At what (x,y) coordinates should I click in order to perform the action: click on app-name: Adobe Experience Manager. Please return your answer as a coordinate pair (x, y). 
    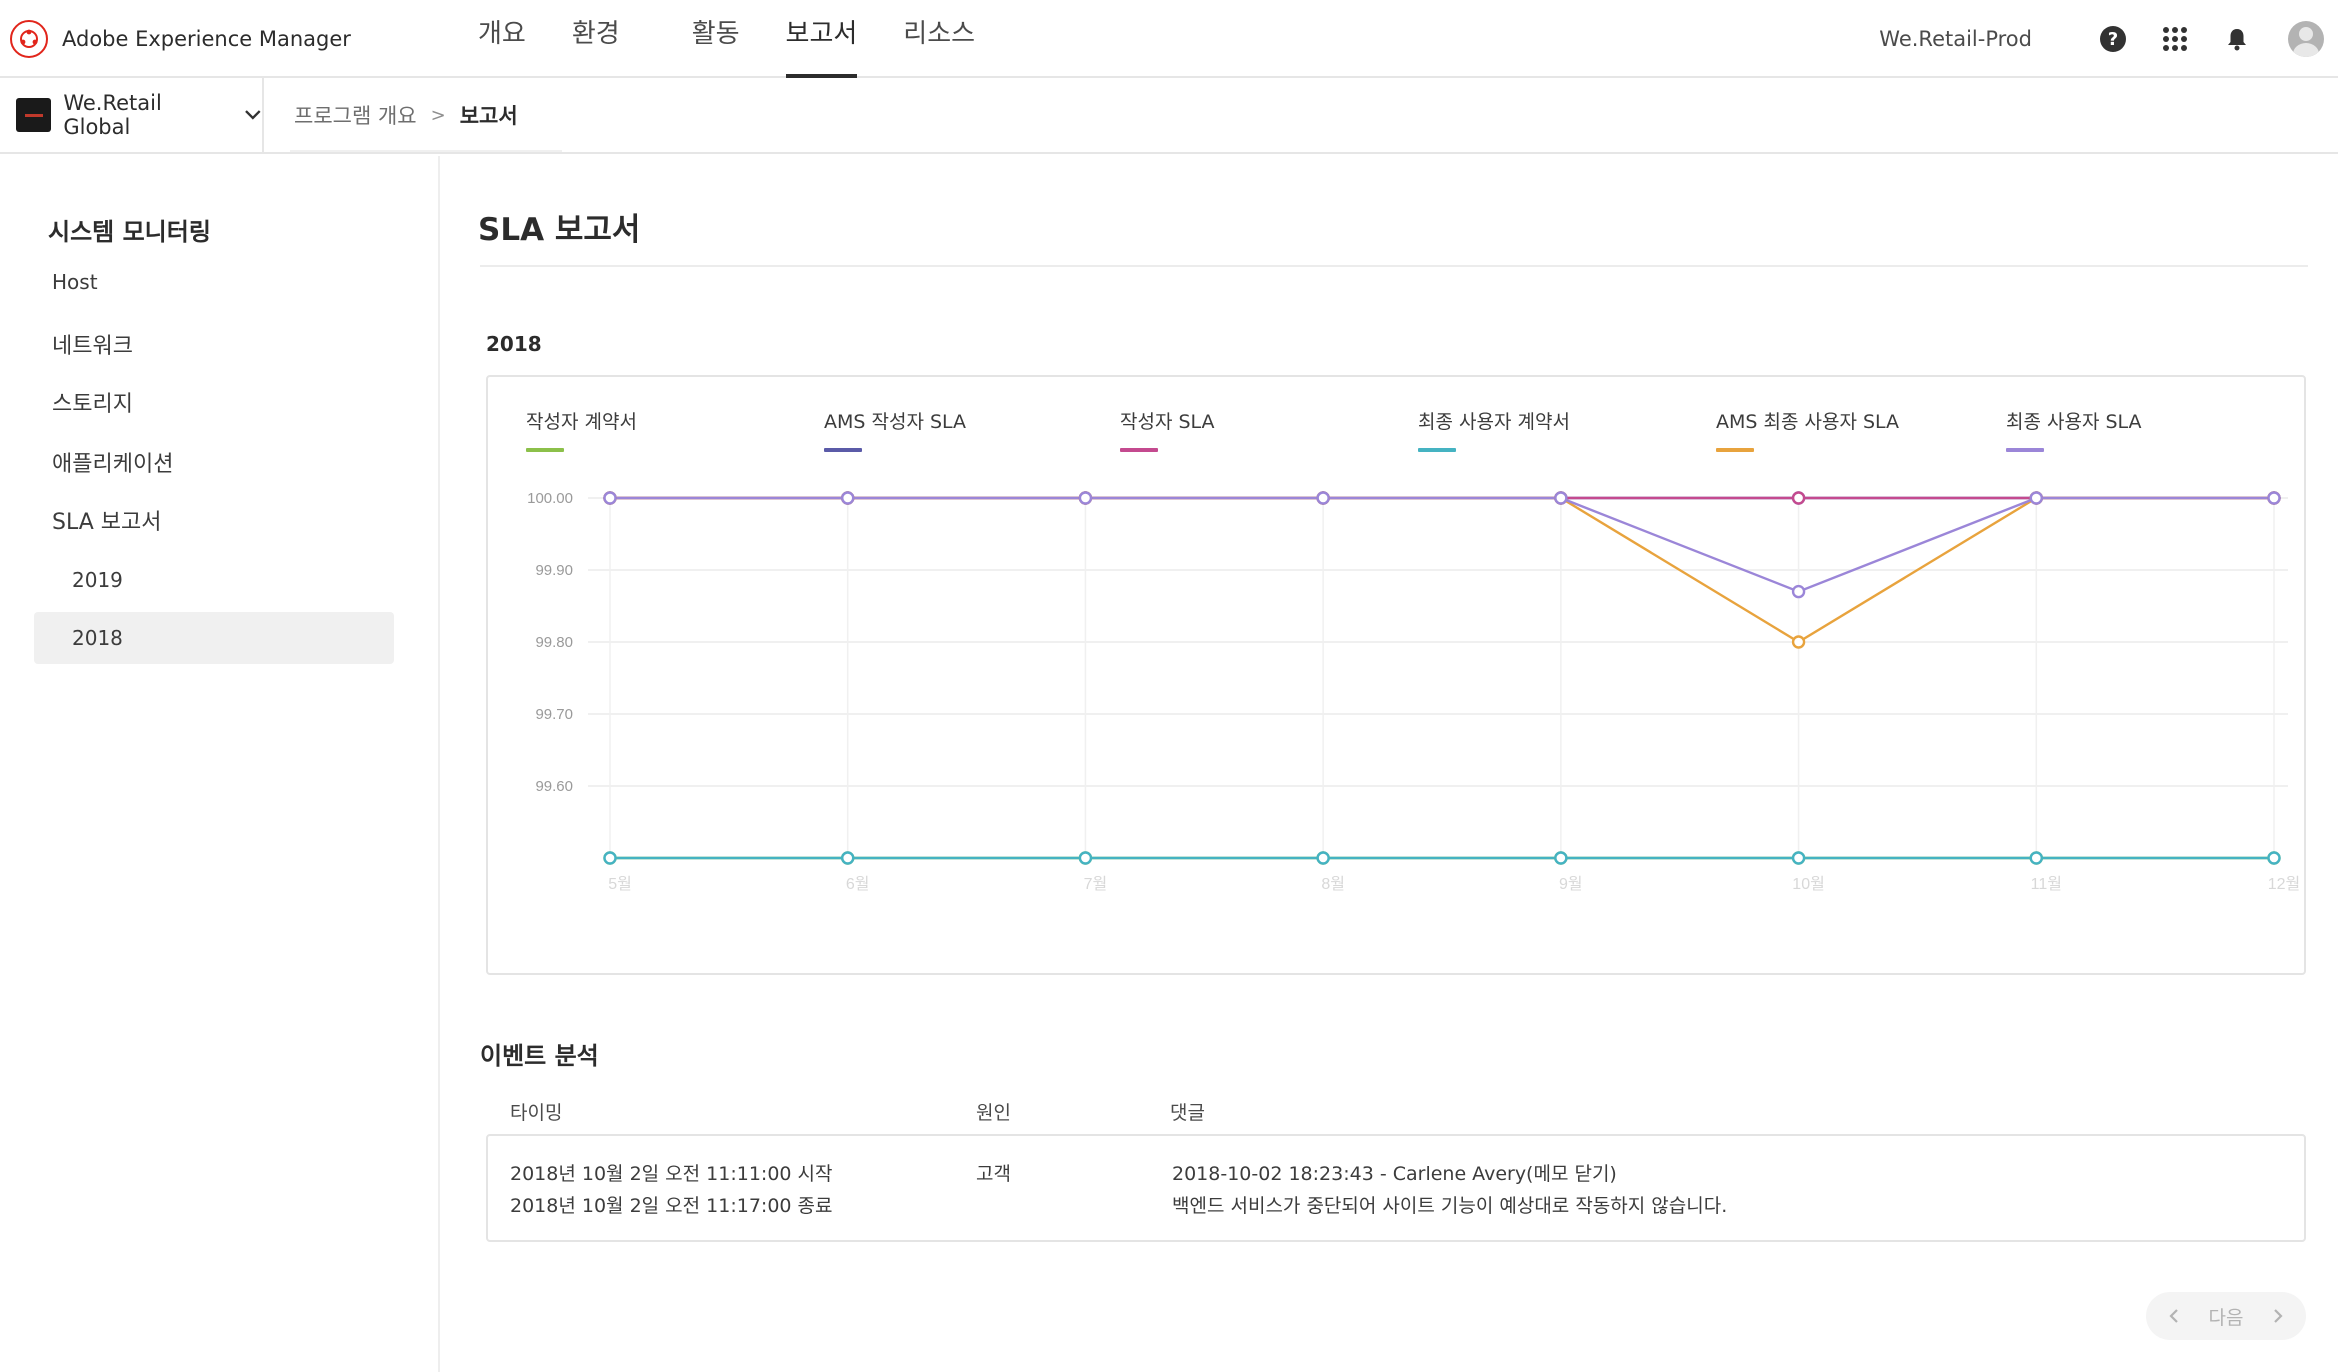
    Looking at the image, I should click on (206, 39).